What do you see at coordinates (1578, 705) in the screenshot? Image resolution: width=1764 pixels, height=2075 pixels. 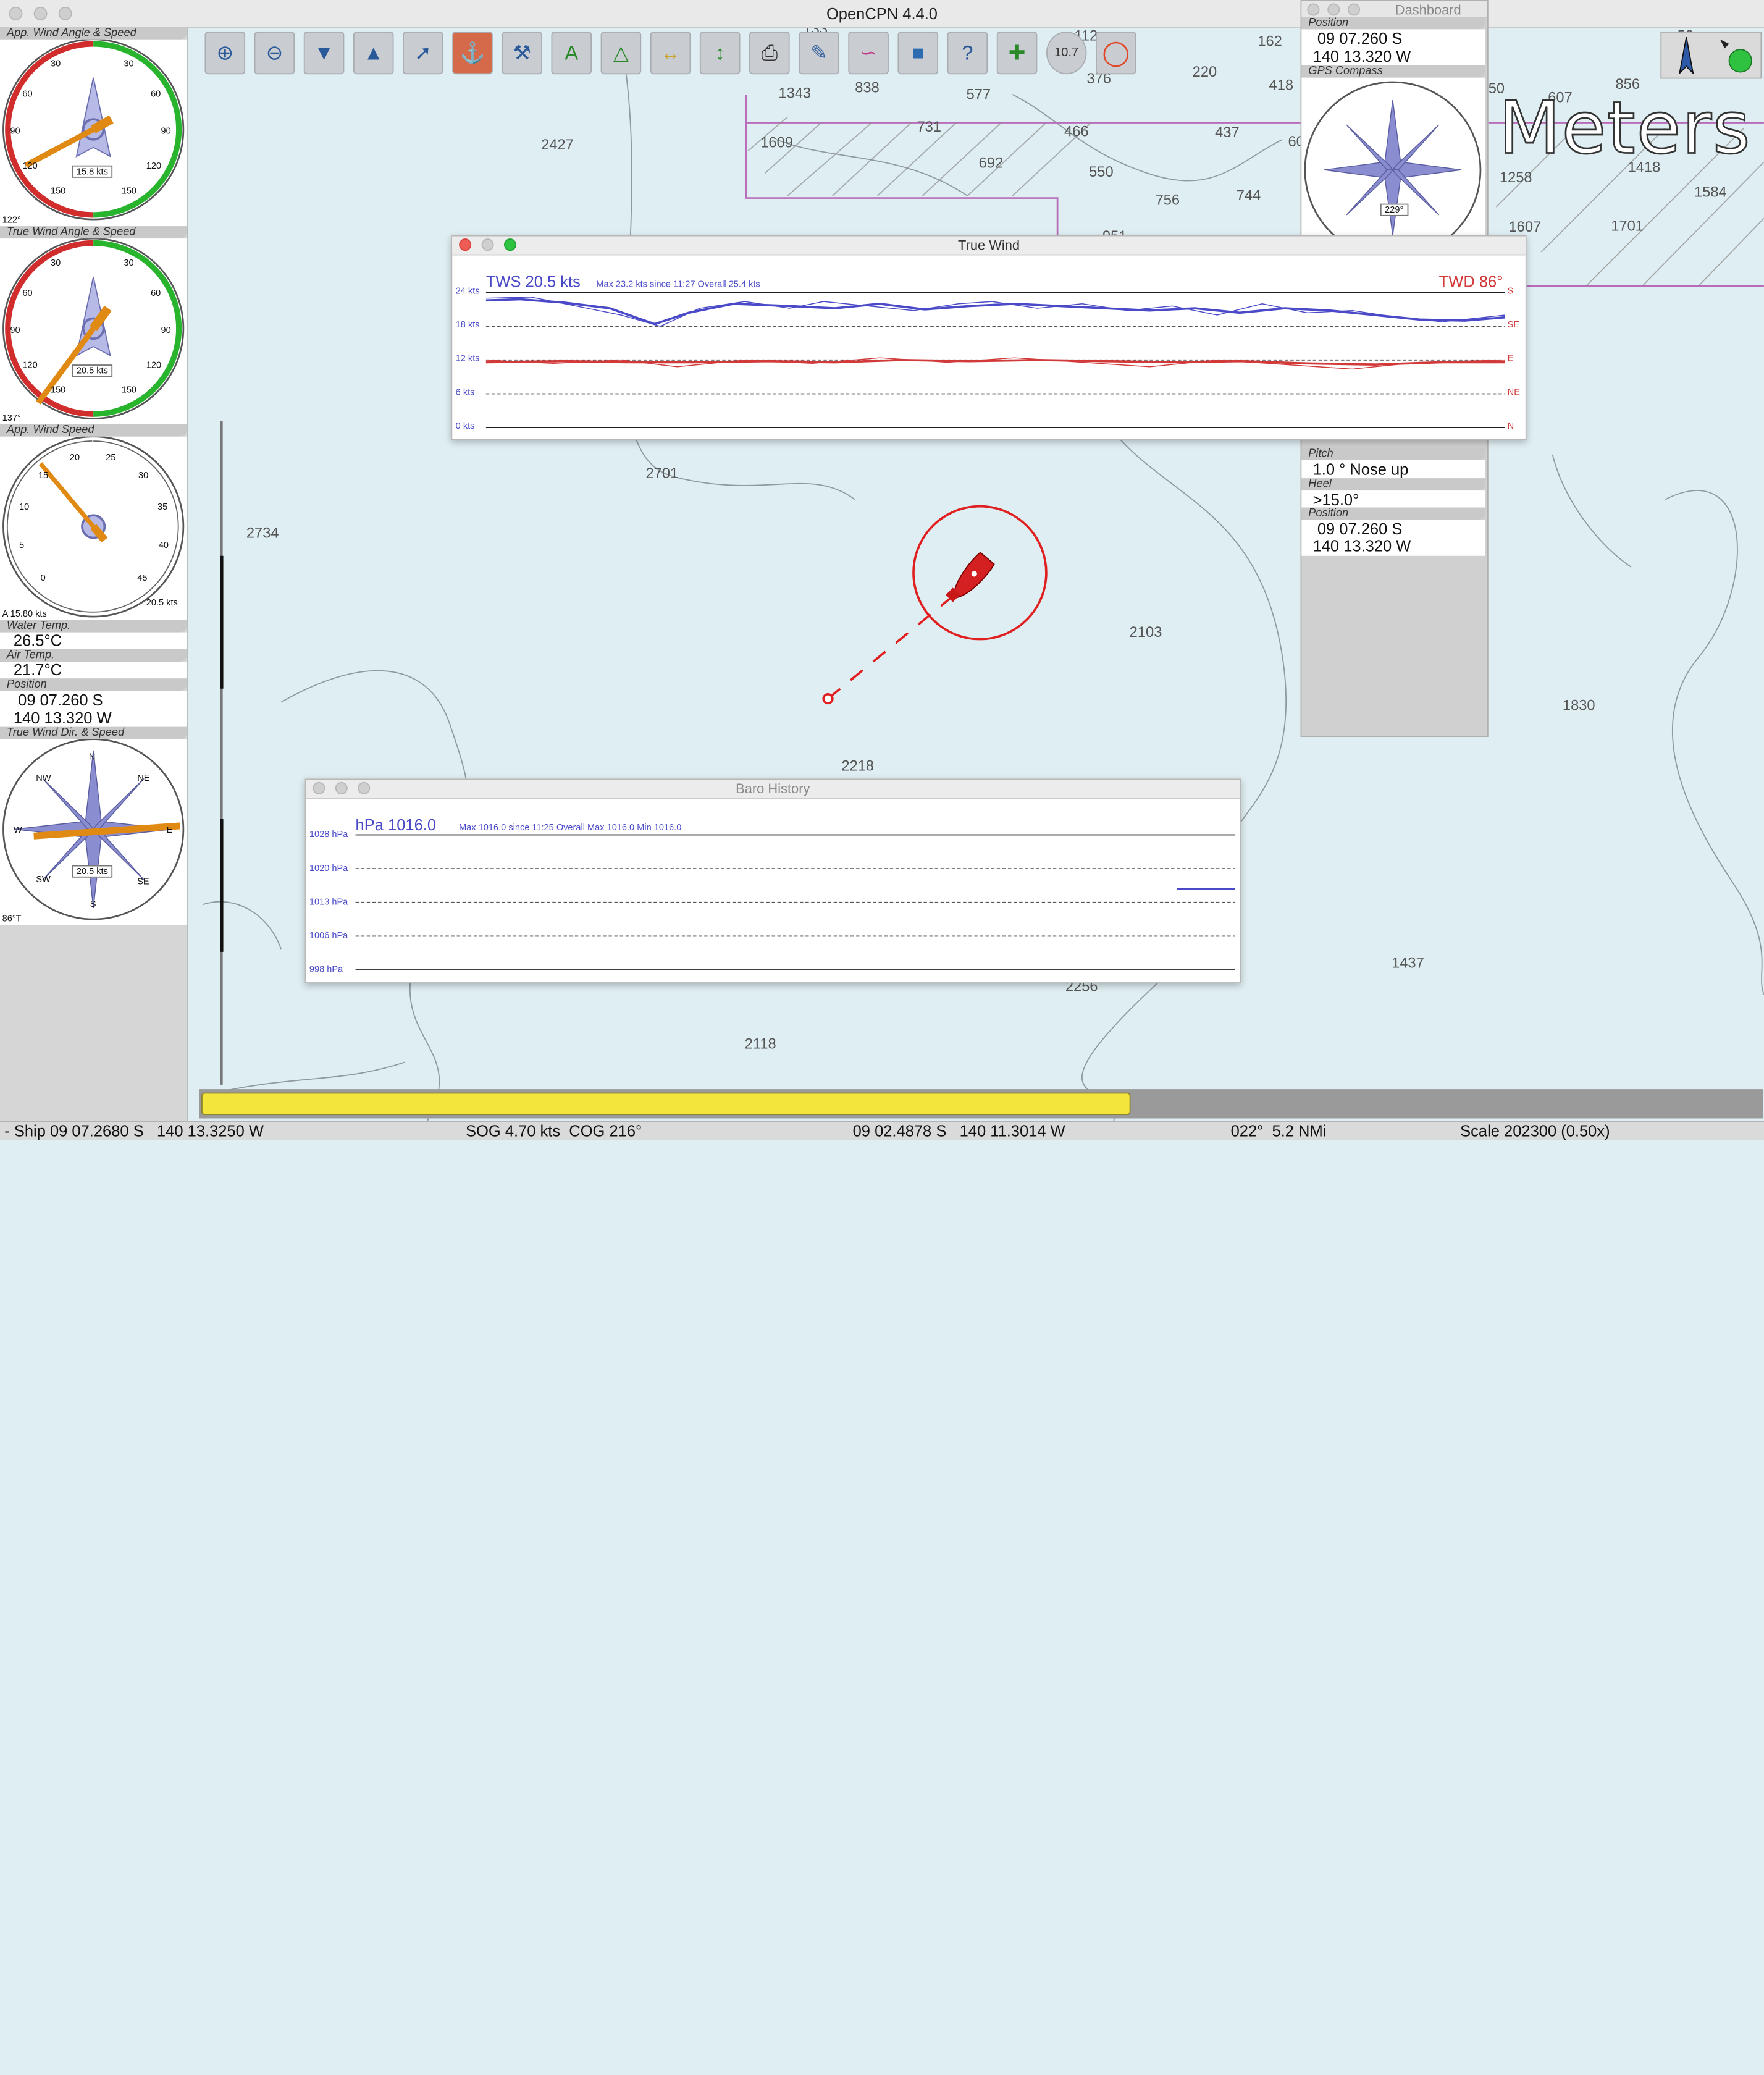 I see `depth-label: 1830` at bounding box center [1578, 705].